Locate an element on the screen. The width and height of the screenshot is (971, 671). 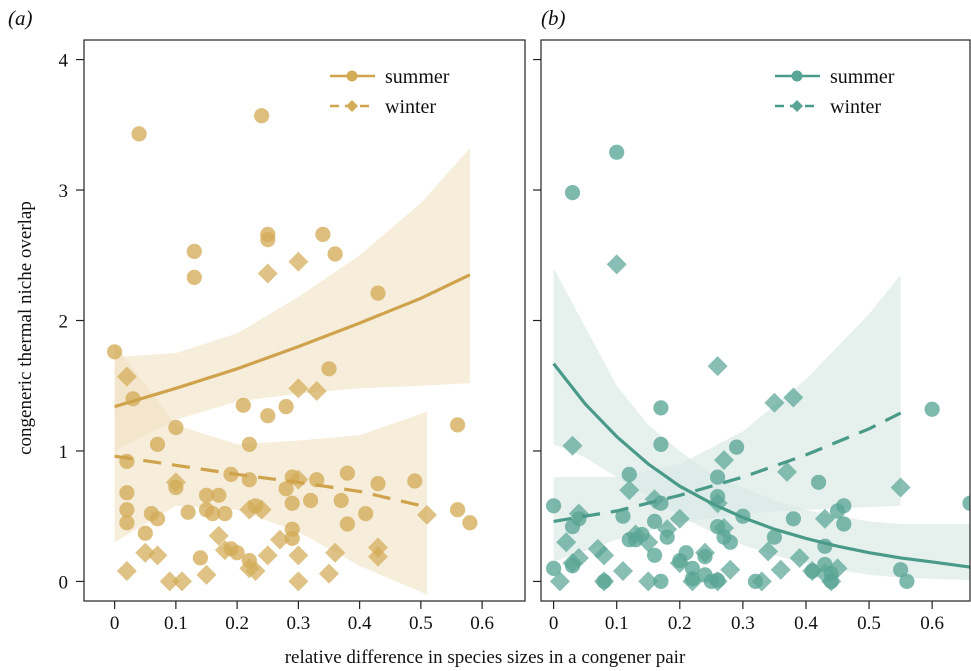
x-tick-label-a: 0.5 is located at coordinates (421, 623).